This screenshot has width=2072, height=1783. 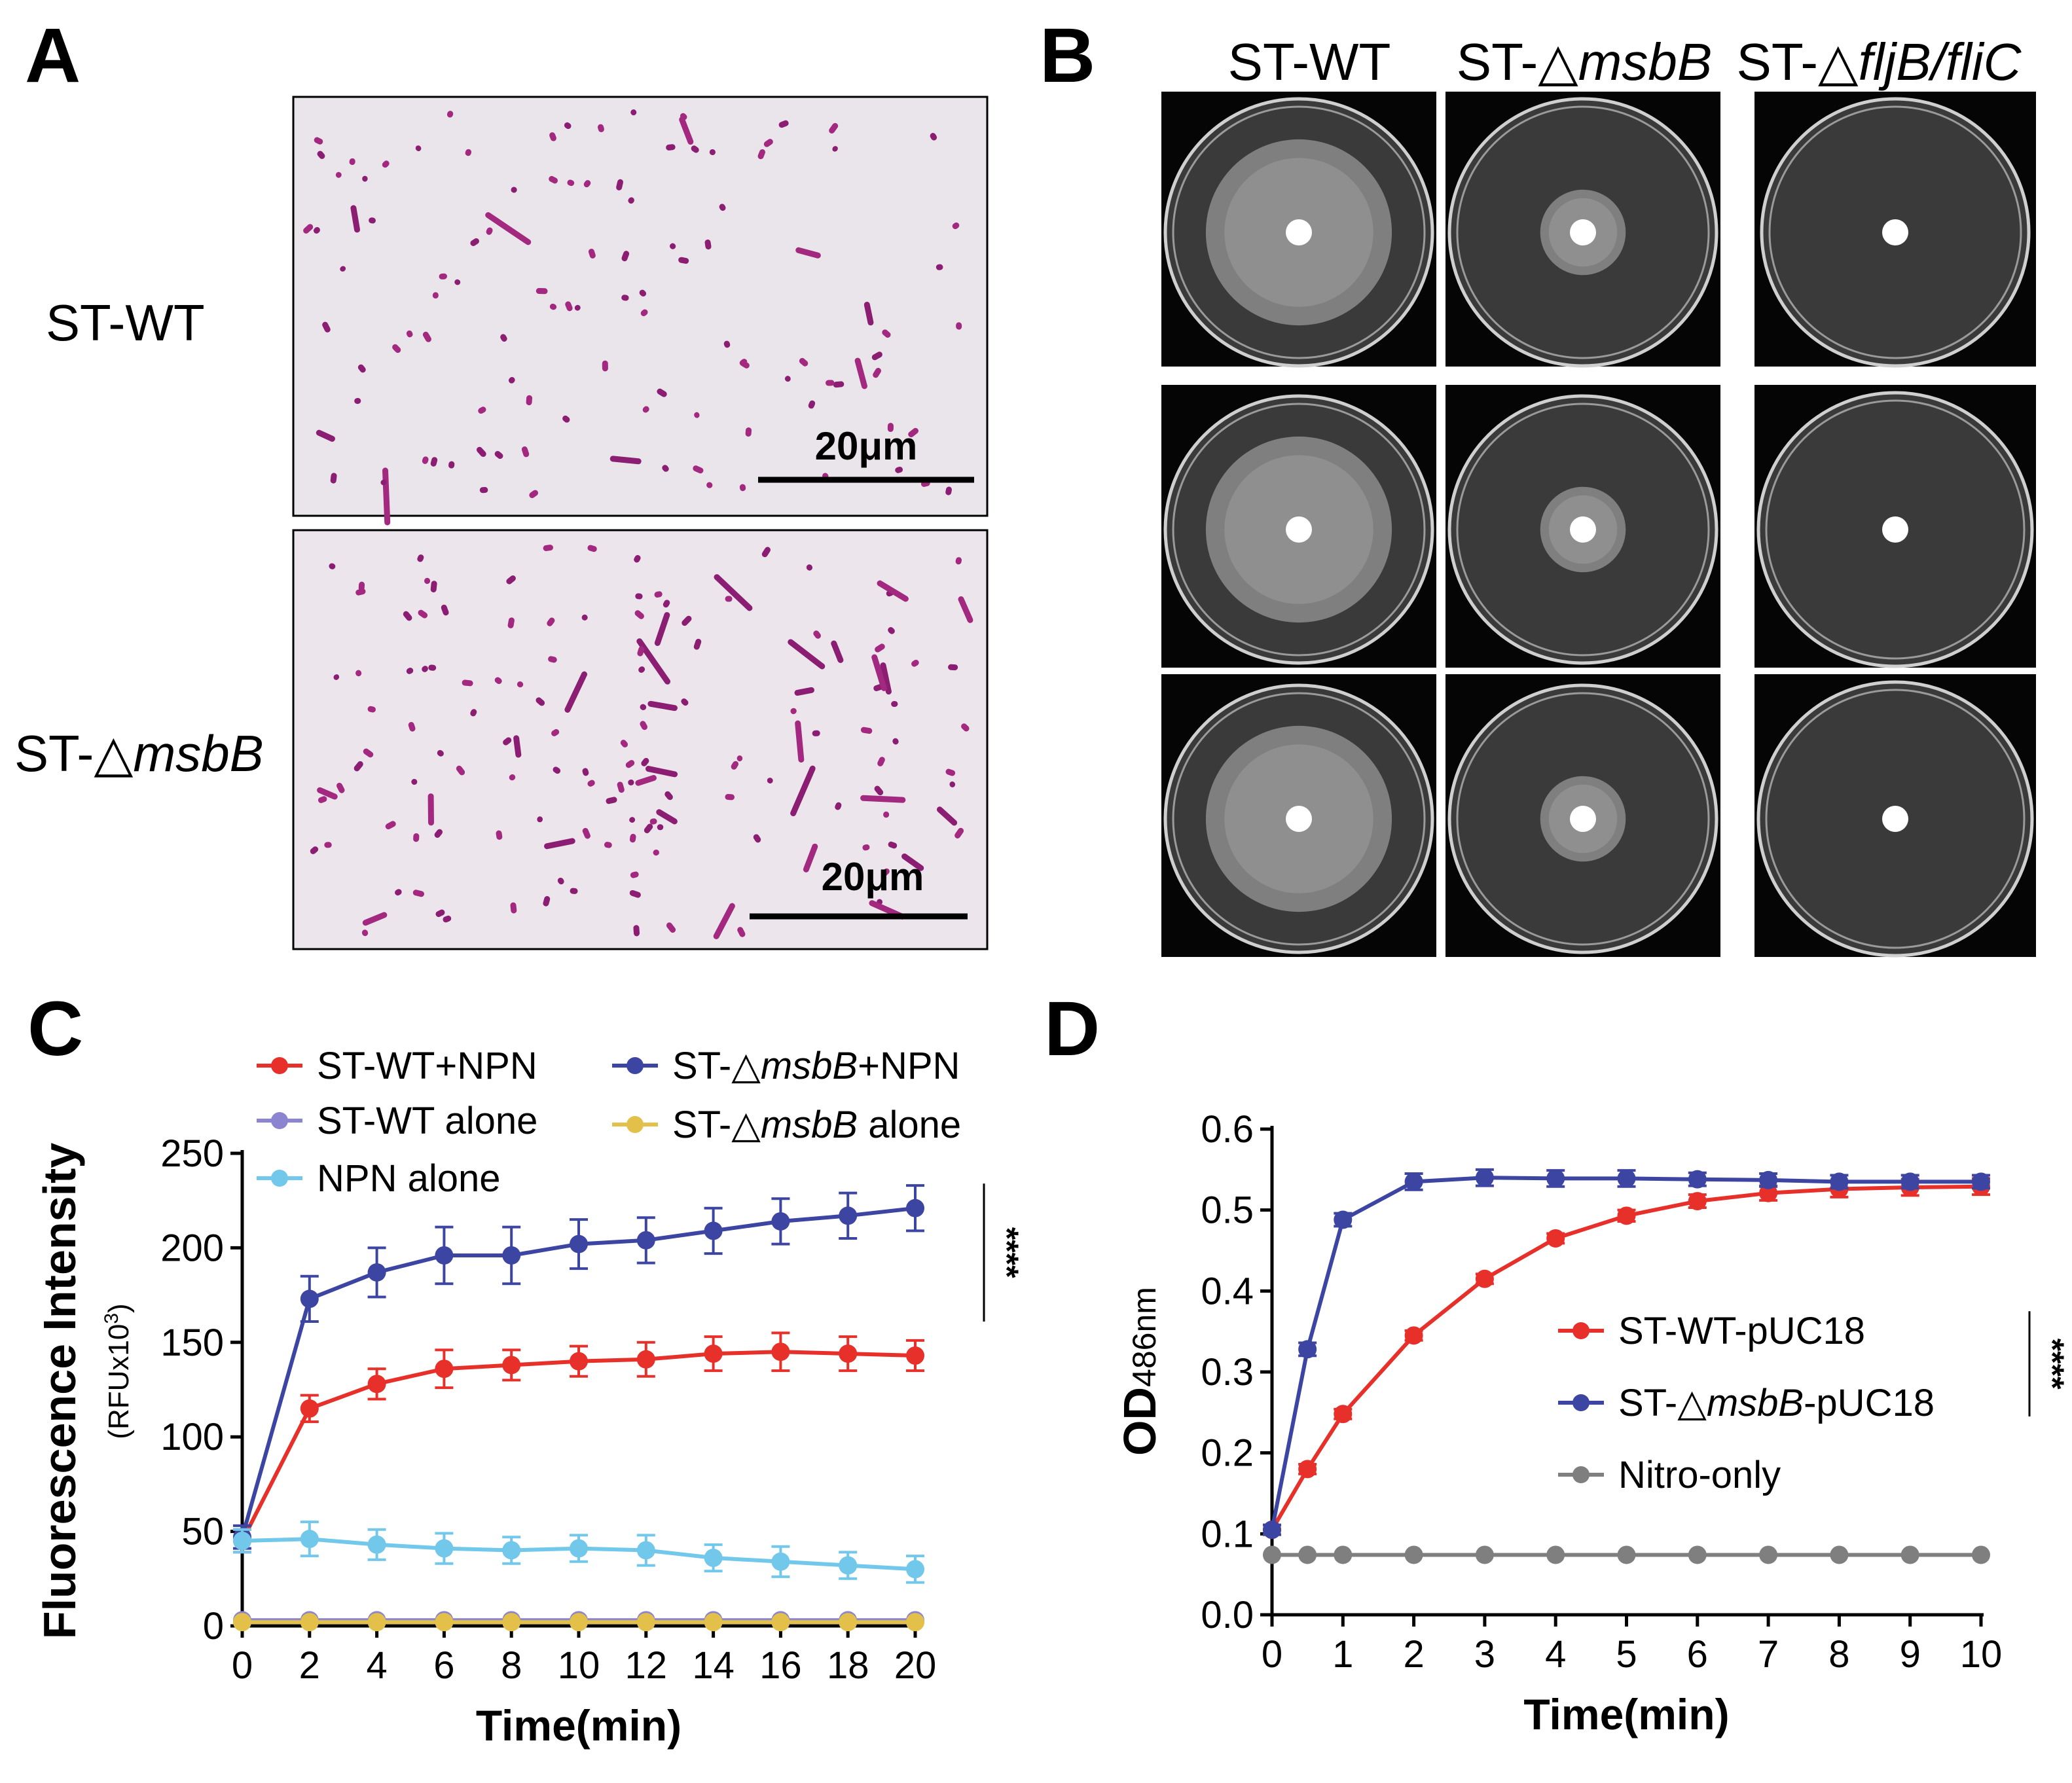 I want to click on x-tick-label: 8, so click(x=1839, y=1655).